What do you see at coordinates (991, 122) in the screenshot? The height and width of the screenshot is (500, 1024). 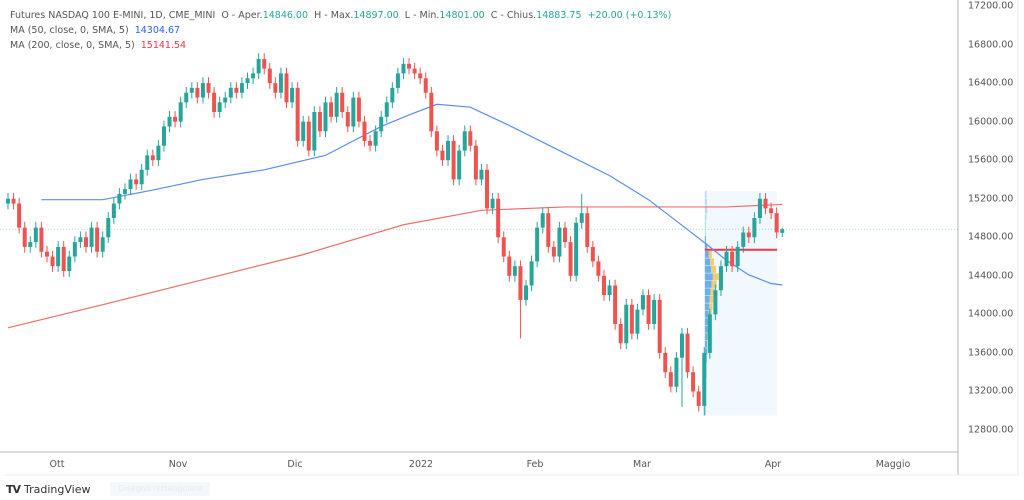 I see `price-tick-label: 16000.00` at bounding box center [991, 122].